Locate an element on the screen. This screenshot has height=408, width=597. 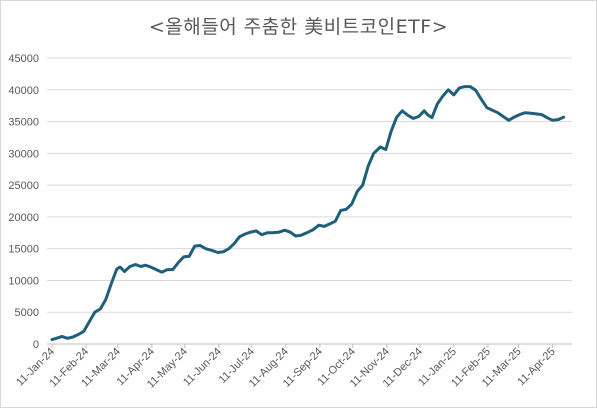
y-tick-label: 35000 is located at coordinates (23, 123).